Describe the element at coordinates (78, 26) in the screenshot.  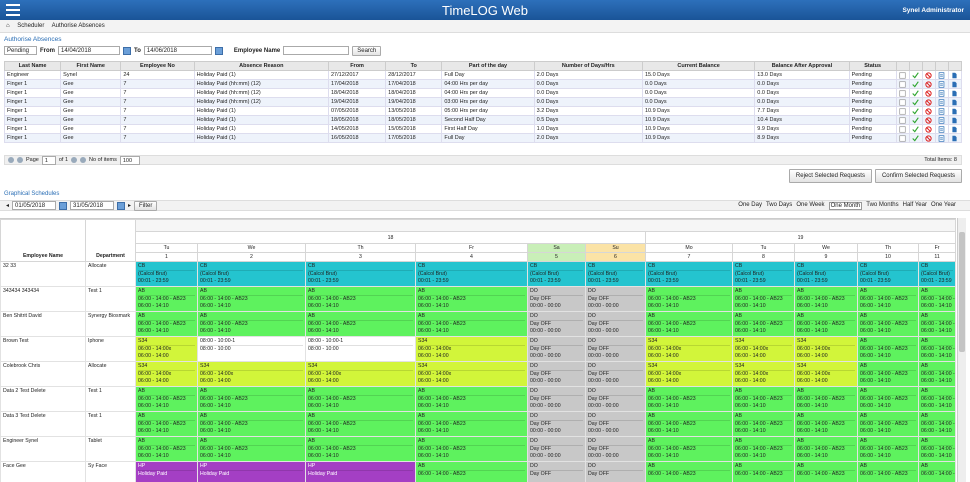
I see `crumb: Authorise Absences` at that location.